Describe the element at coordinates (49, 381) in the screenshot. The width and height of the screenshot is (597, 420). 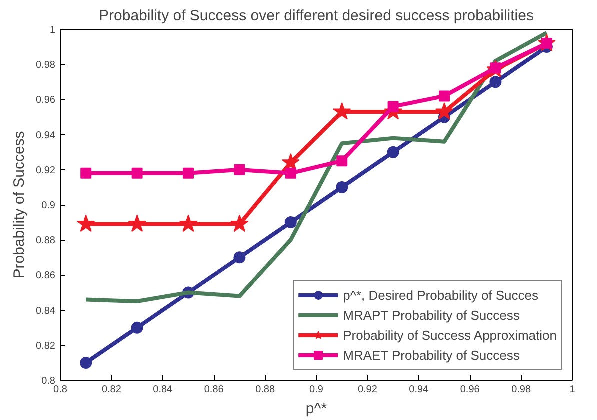
I see `y-tick-label: 0.8` at that location.